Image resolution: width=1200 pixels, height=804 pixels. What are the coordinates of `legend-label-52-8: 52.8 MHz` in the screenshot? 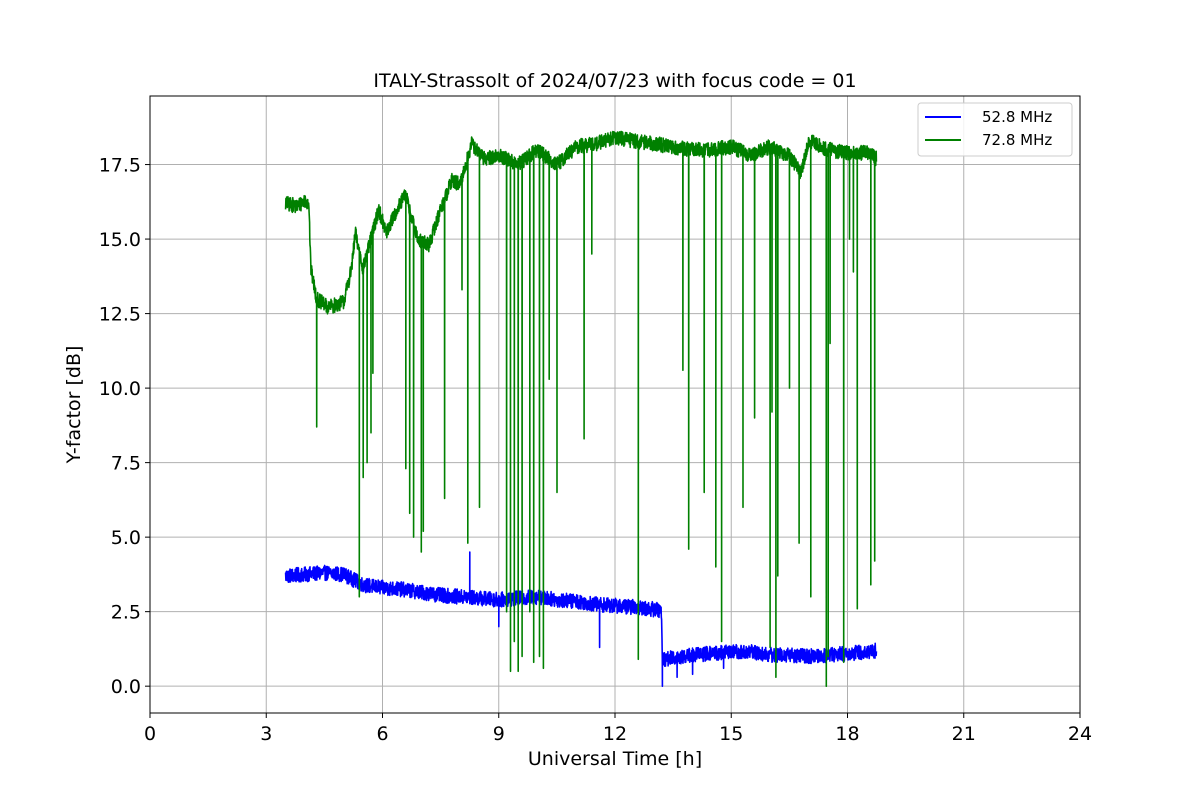 It's located at (1017, 117).